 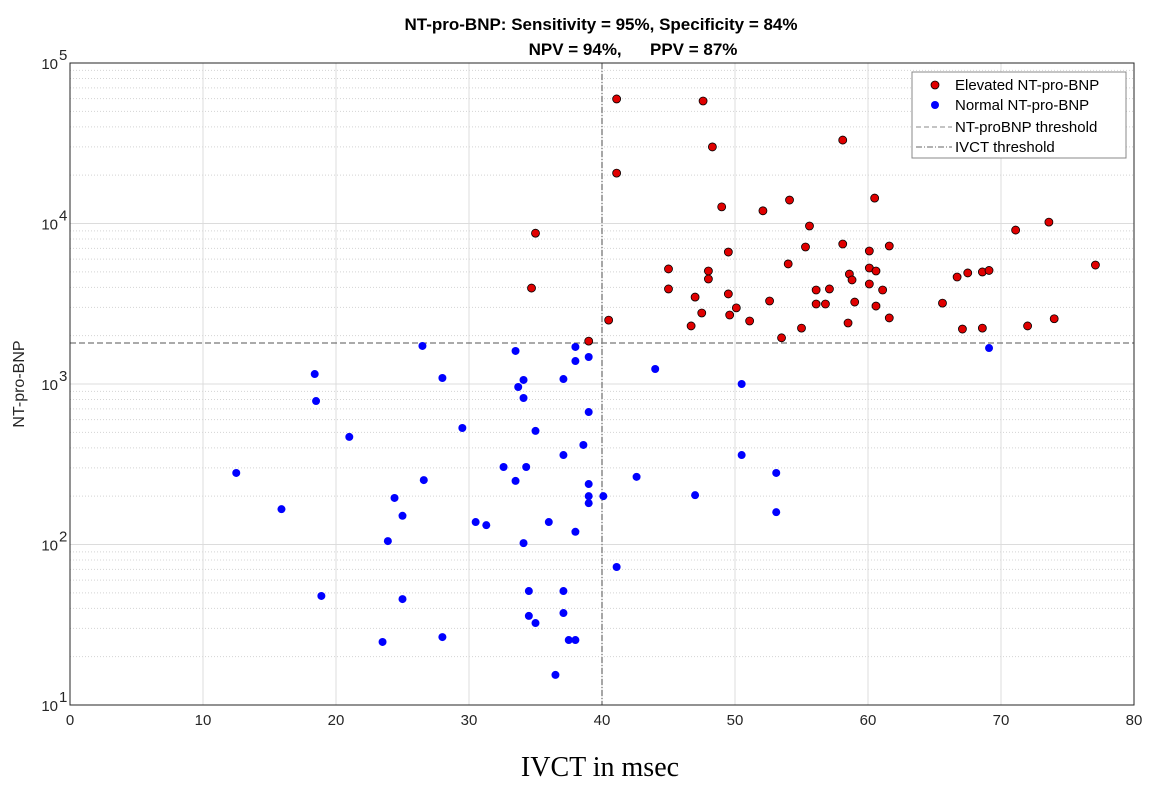 What do you see at coordinates (70, 720) in the screenshot?
I see `x-tick-label: 0` at bounding box center [70, 720].